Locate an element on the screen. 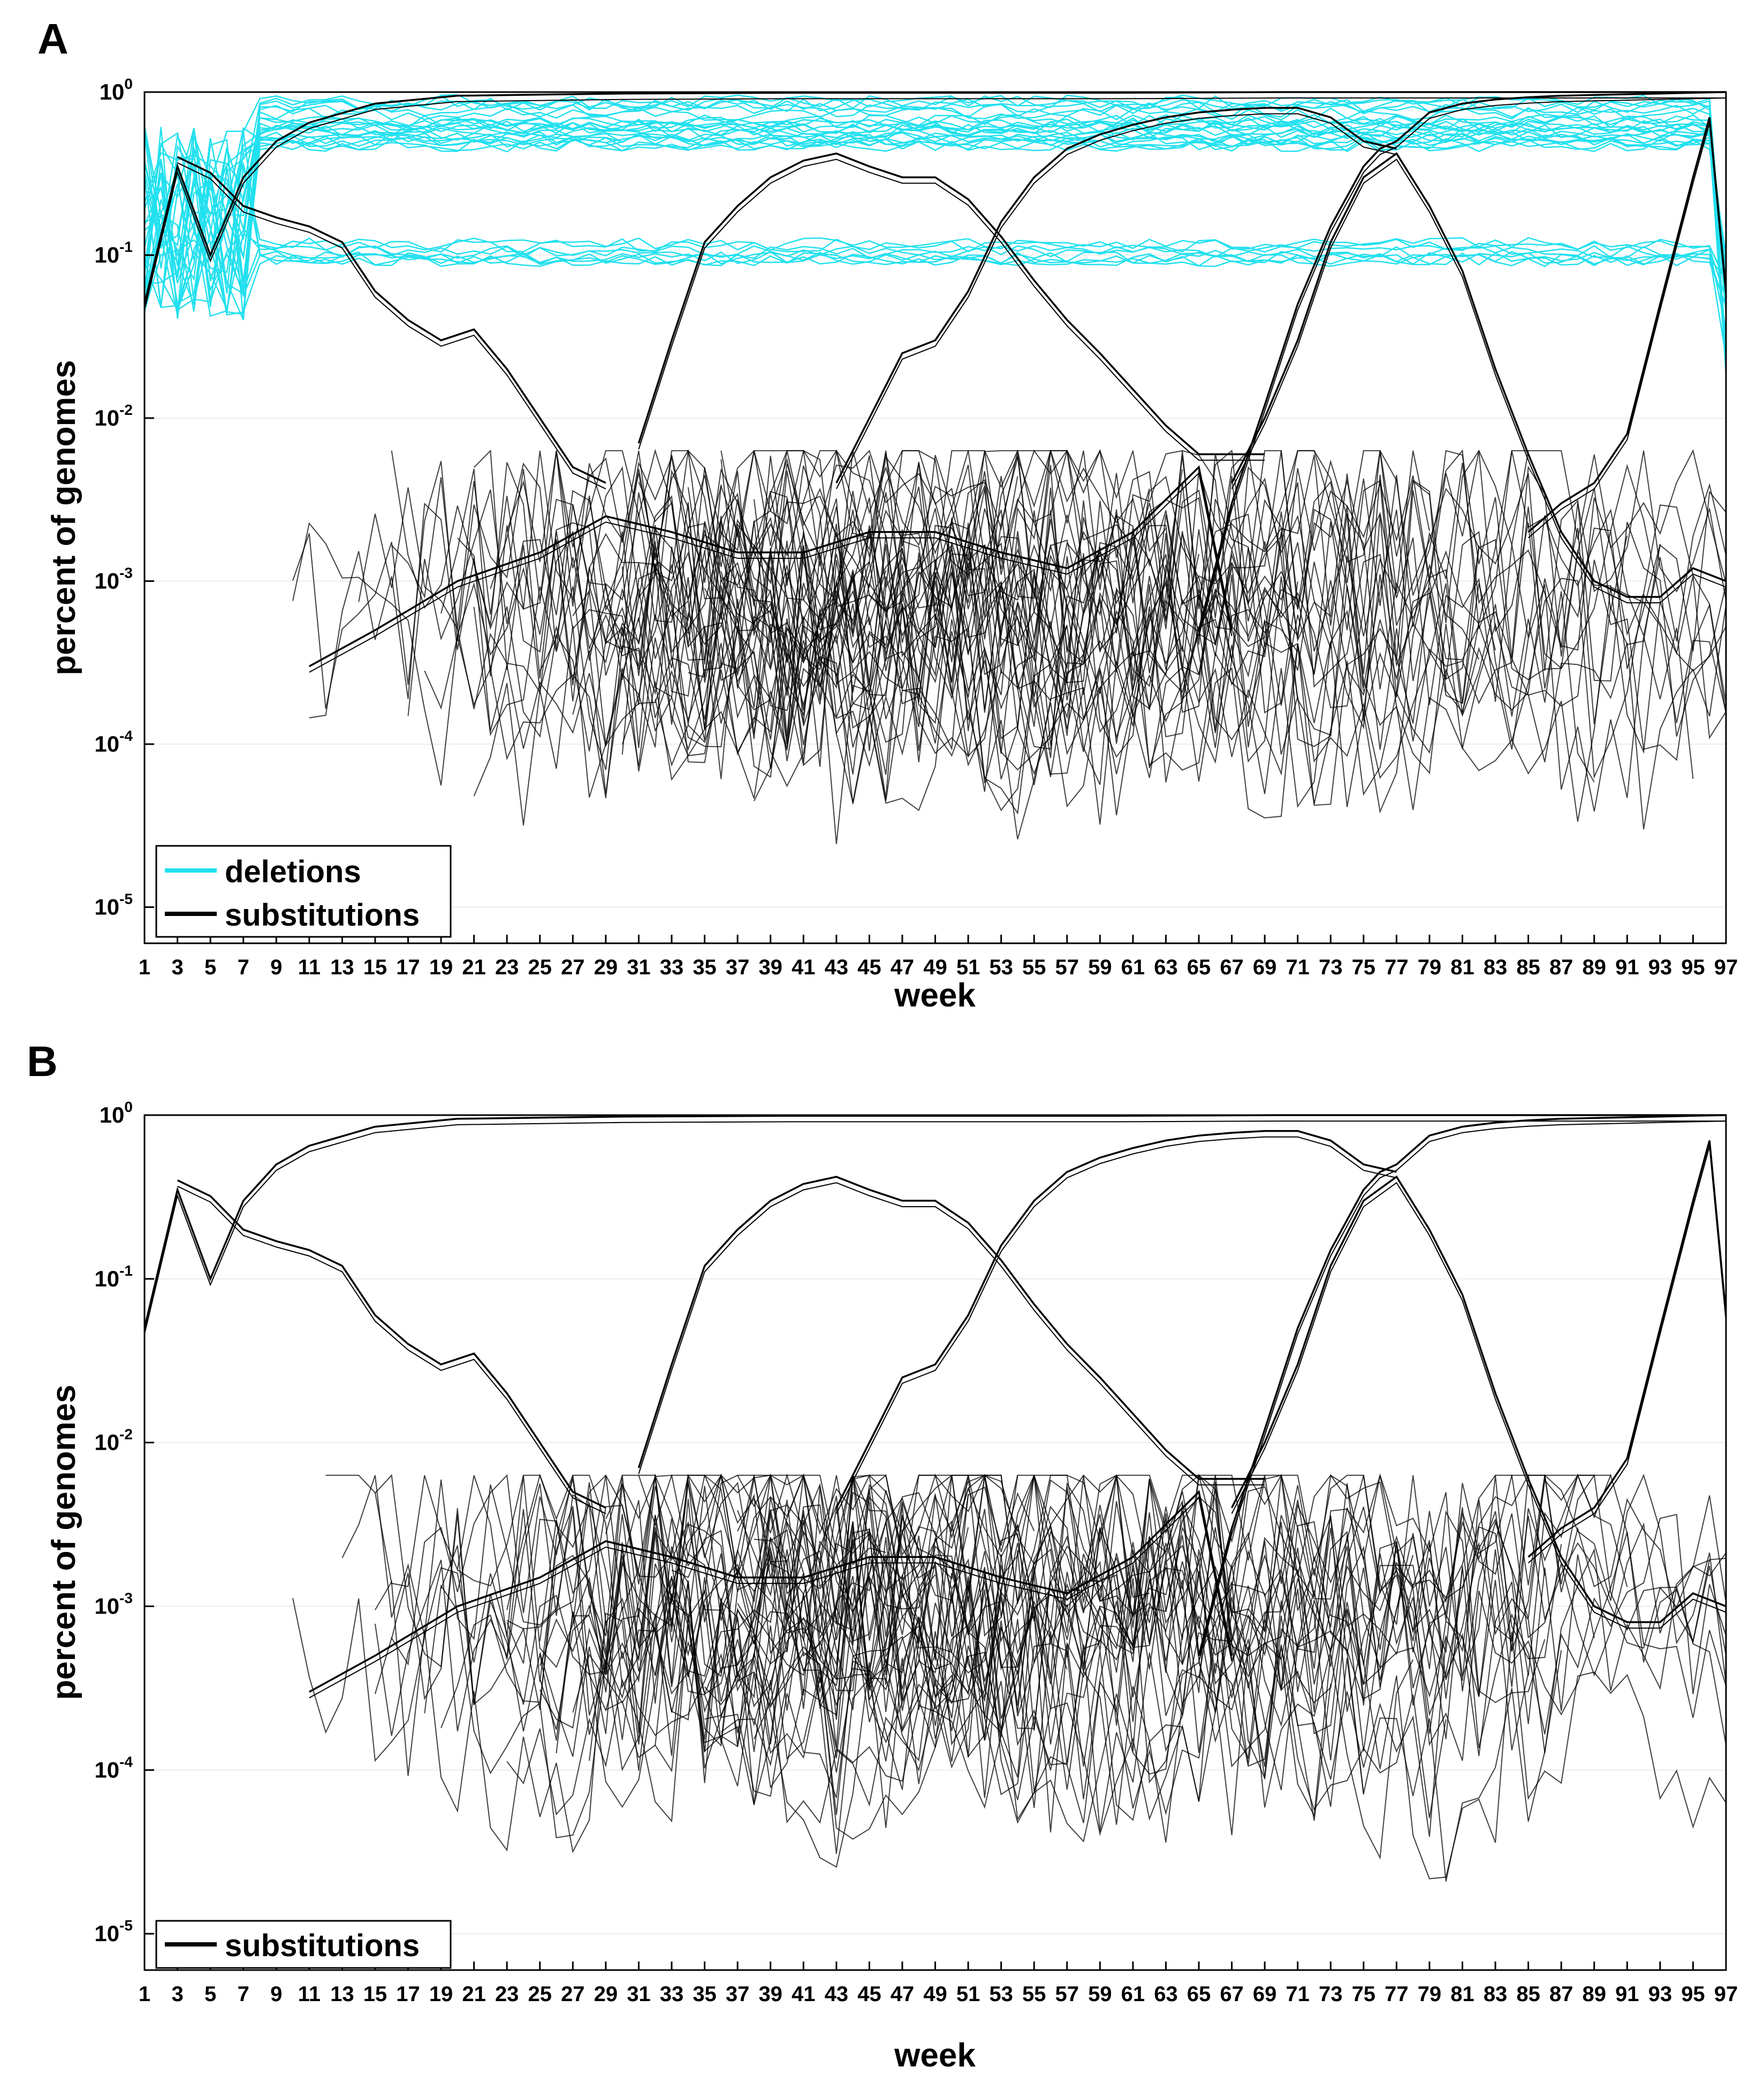 This screenshot has width=1764, height=2075. x-tick-label: 83 is located at coordinates (1496, 968).